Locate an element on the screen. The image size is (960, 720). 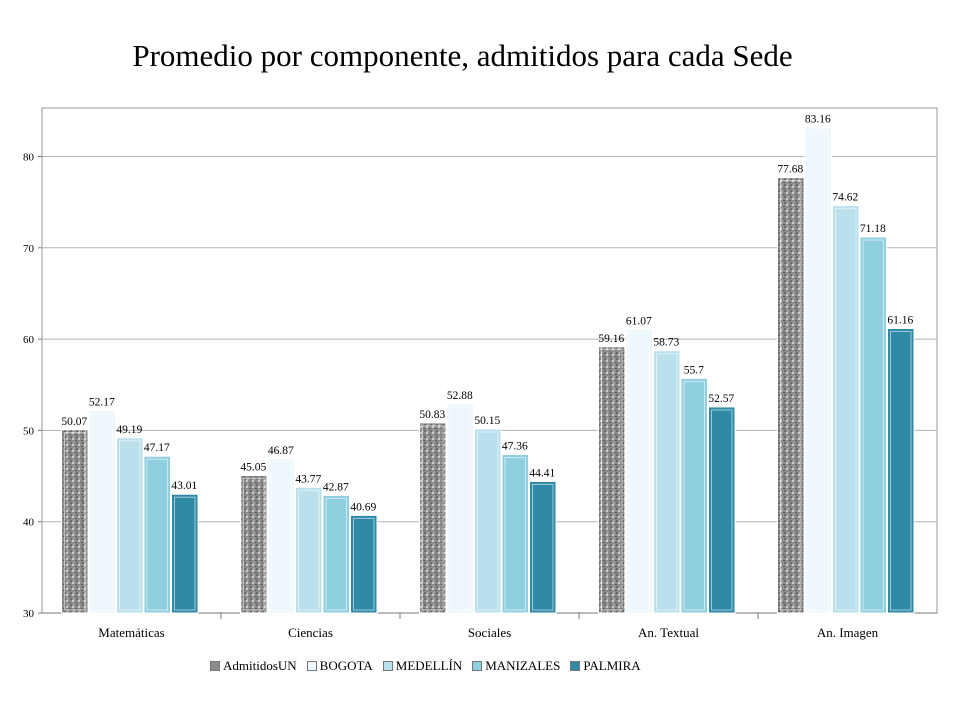
x-tick-label: Sociales is located at coordinates (489, 632).